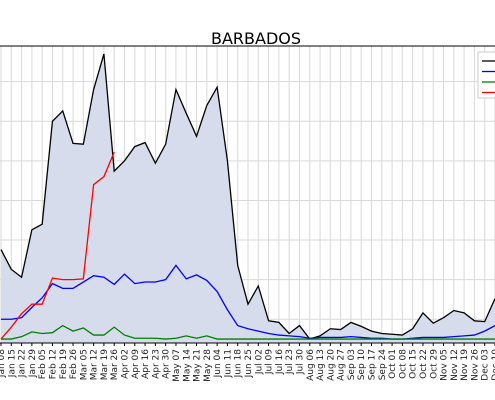 Image resolution: width=495 pixels, height=400 pixels. What do you see at coordinates (445, 365) in the screenshot?
I see `x-tick-label: Nov 05` at bounding box center [445, 365].